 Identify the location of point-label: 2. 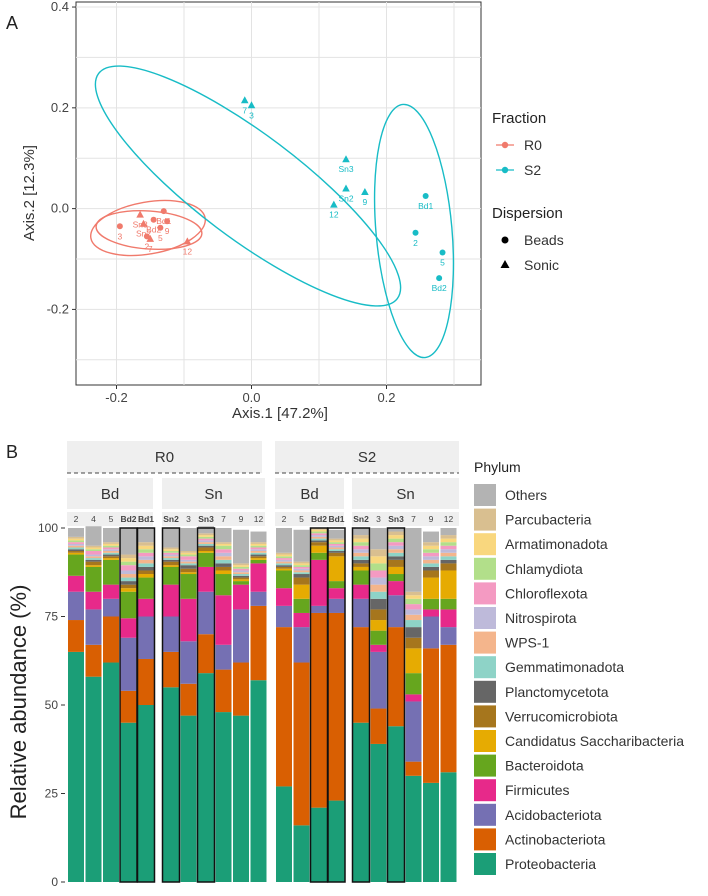
(147, 246).